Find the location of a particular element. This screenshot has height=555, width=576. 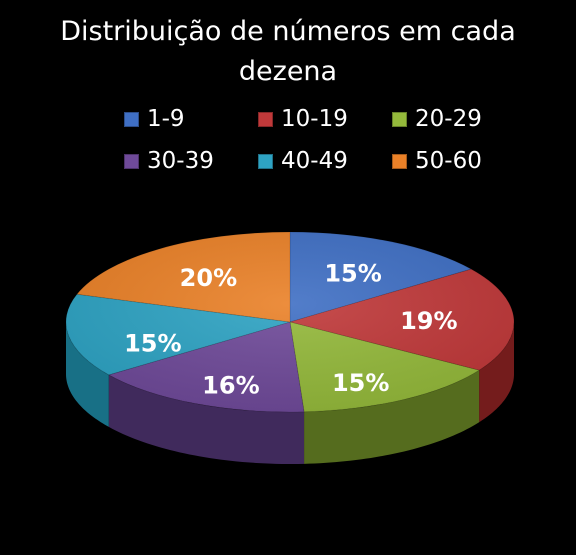

legend-label-50-60: 50-60 is located at coordinates (448, 161).